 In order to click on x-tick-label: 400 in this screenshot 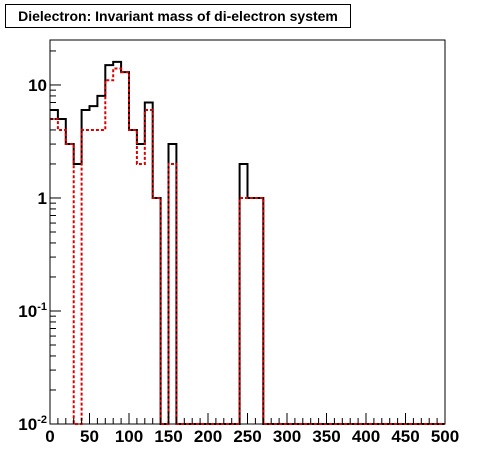, I will do `click(366, 436)`.